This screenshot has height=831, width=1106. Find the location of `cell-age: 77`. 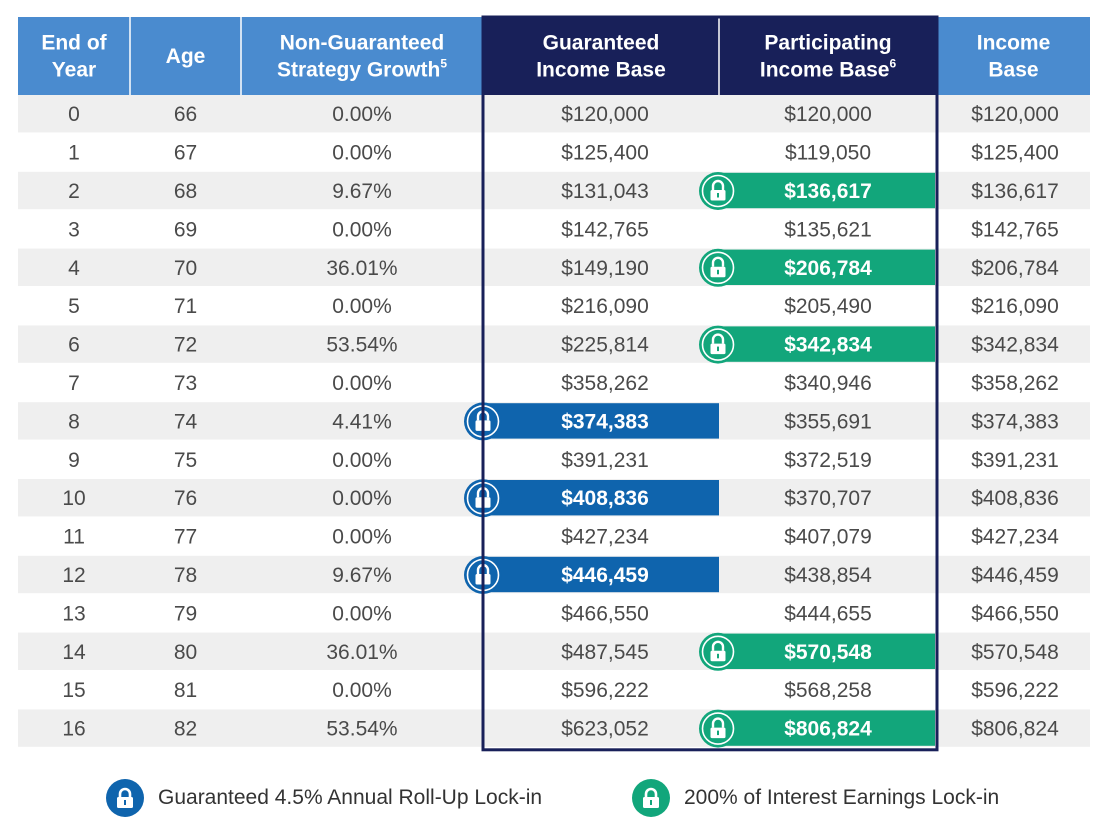

cell-age: 77 is located at coordinates (185, 537).